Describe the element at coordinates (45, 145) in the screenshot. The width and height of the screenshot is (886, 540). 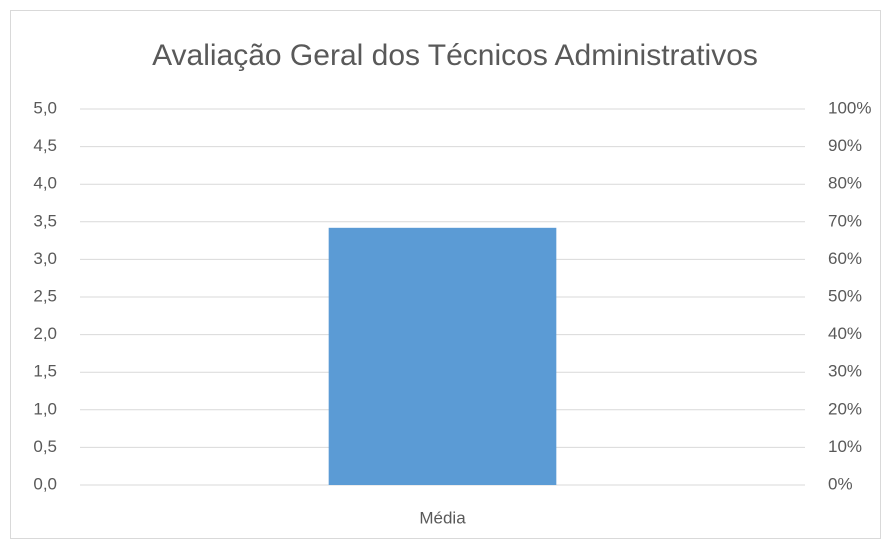
I see `y-tick-label: 4,5` at that location.